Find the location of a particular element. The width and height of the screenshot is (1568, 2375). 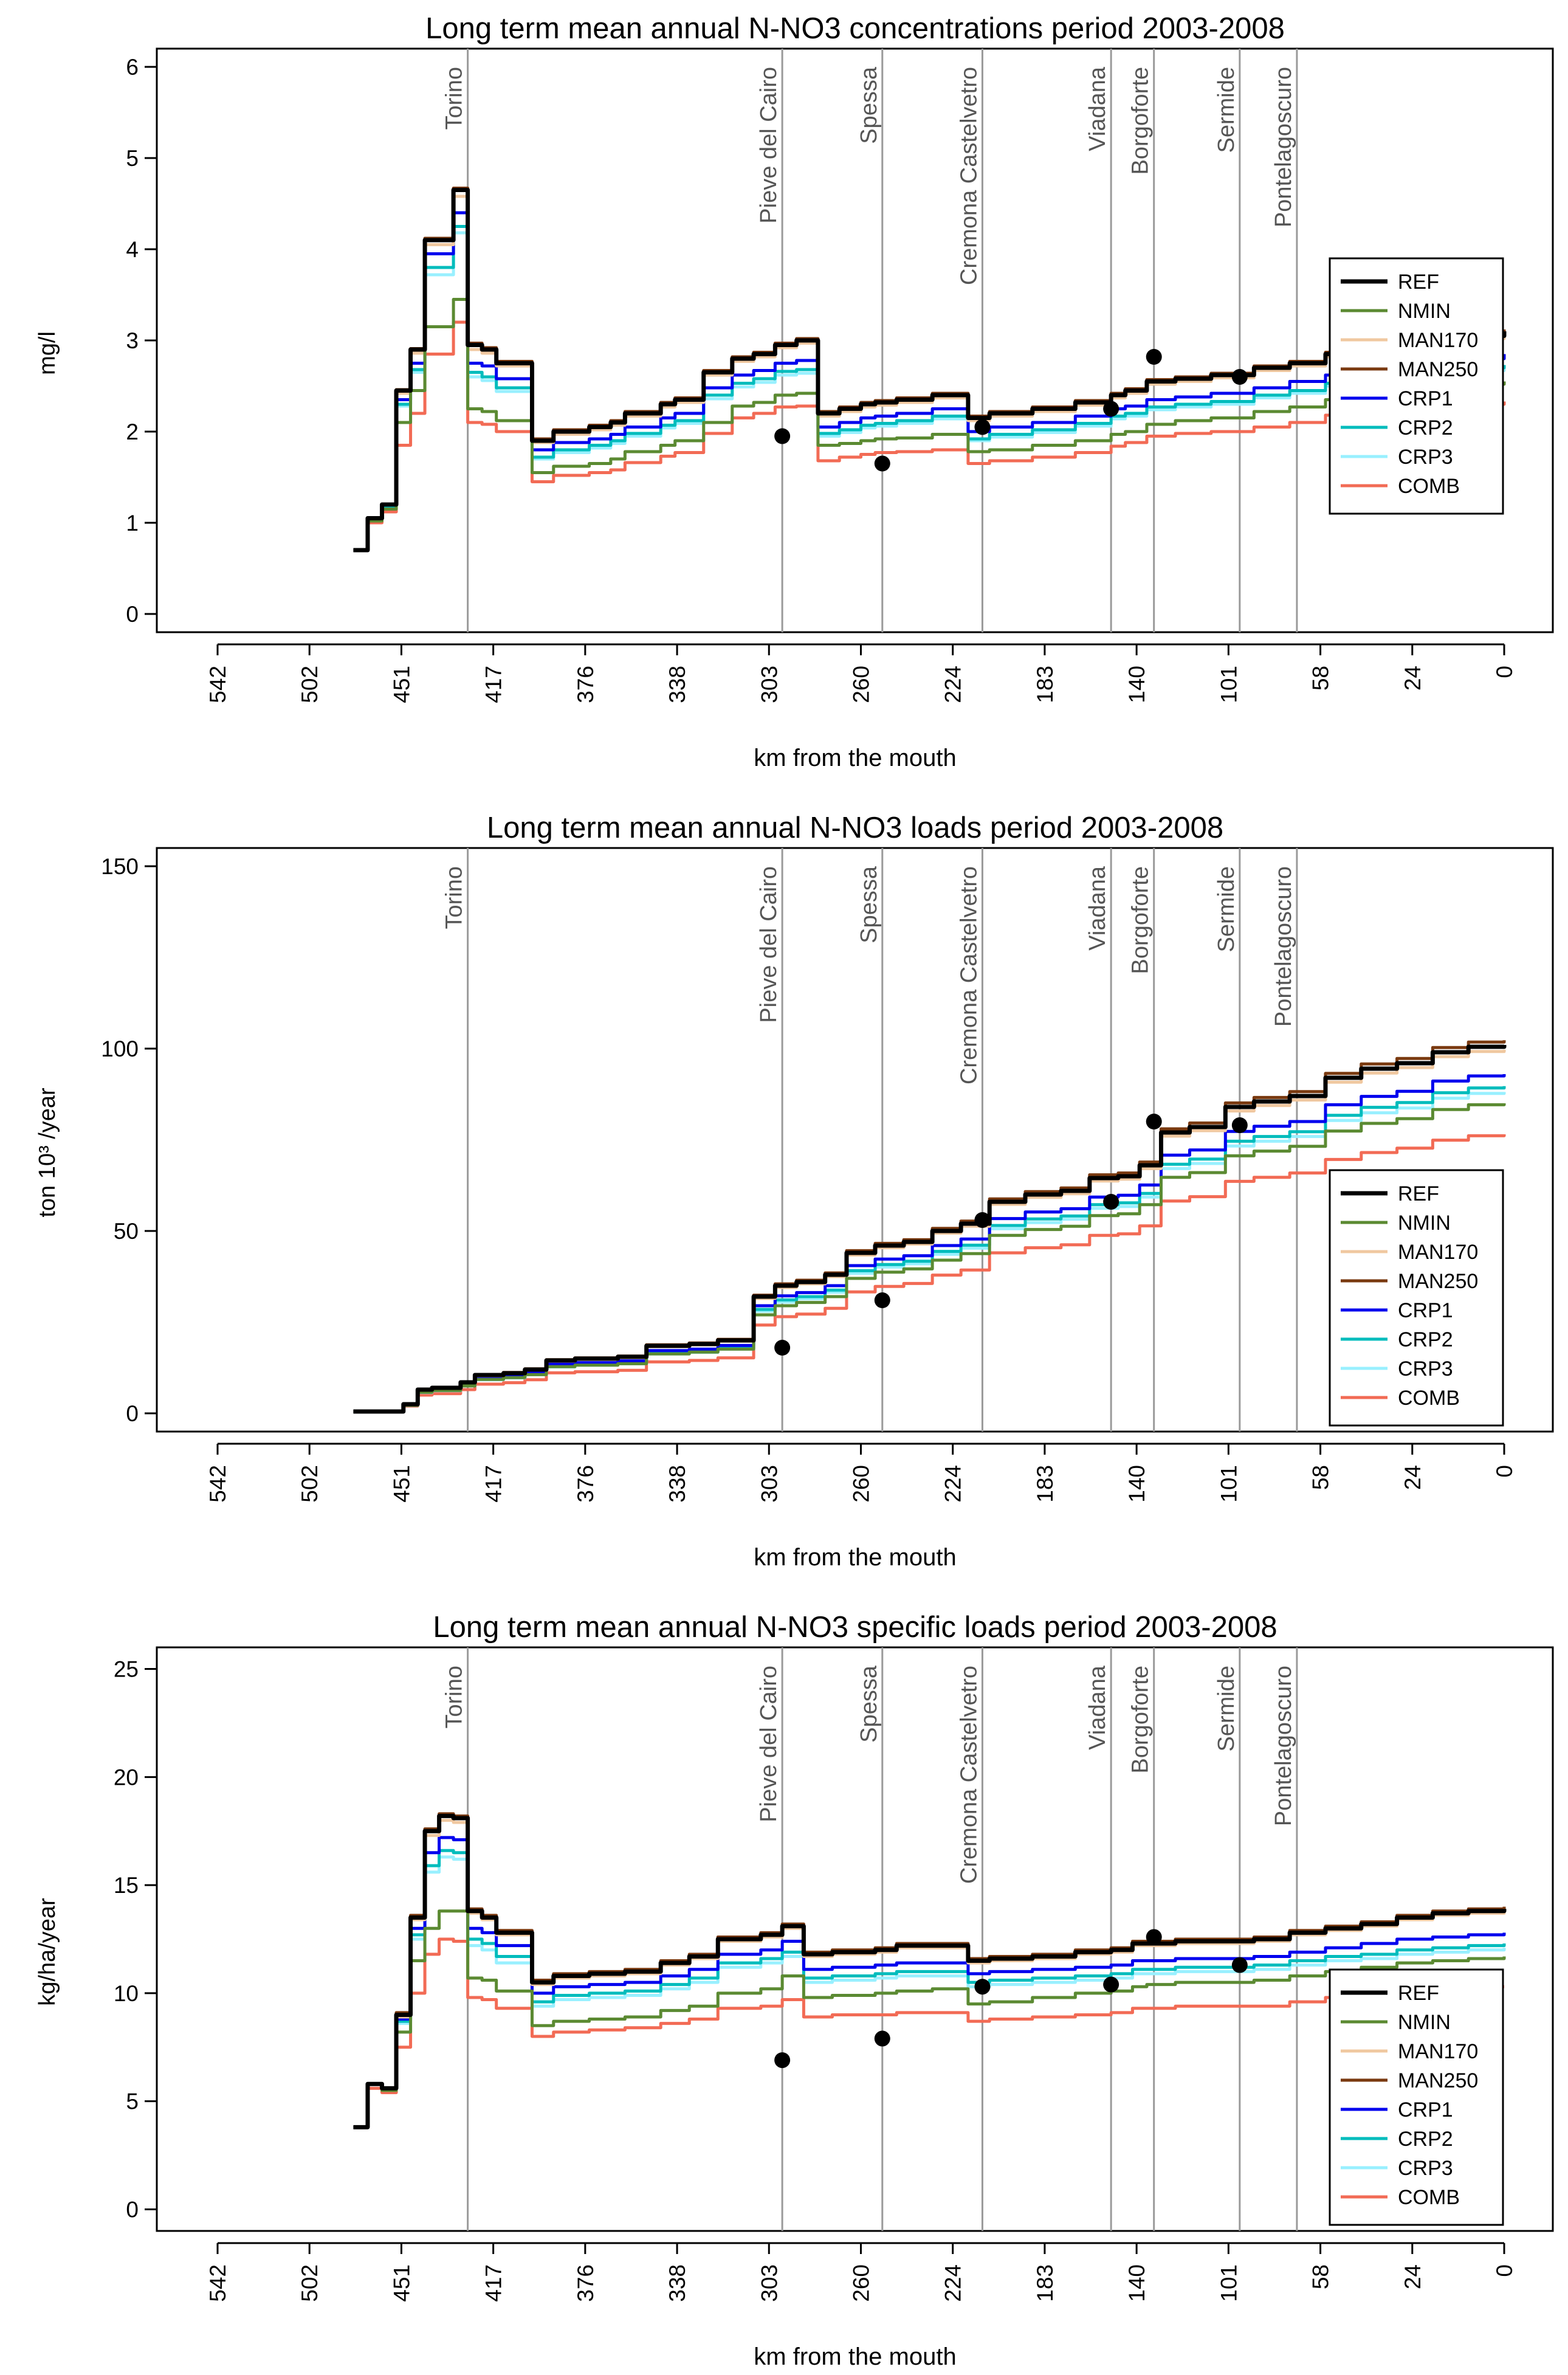

y-tick-label: 150 is located at coordinates (120, 866).